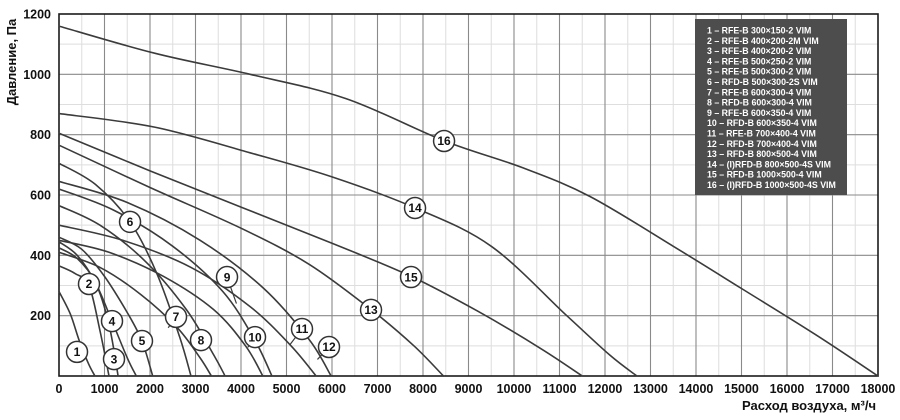  I want to click on legend-item-6: 6 – RFD-B 500×300-2S VIM, so click(762, 82).